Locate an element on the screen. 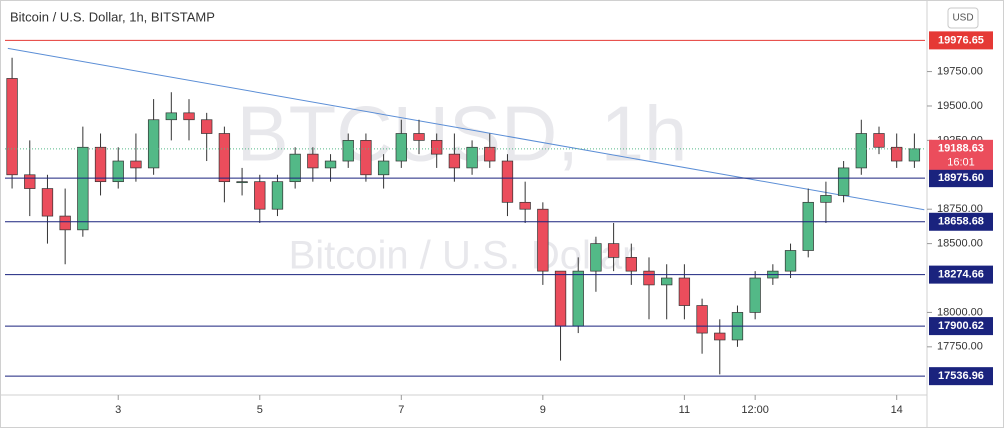 Image resolution: width=1004 pixels, height=428 pixels. chart-title: Bitcoin / U.S. Dollar, 1h, BITSTAMP is located at coordinates (112, 16).